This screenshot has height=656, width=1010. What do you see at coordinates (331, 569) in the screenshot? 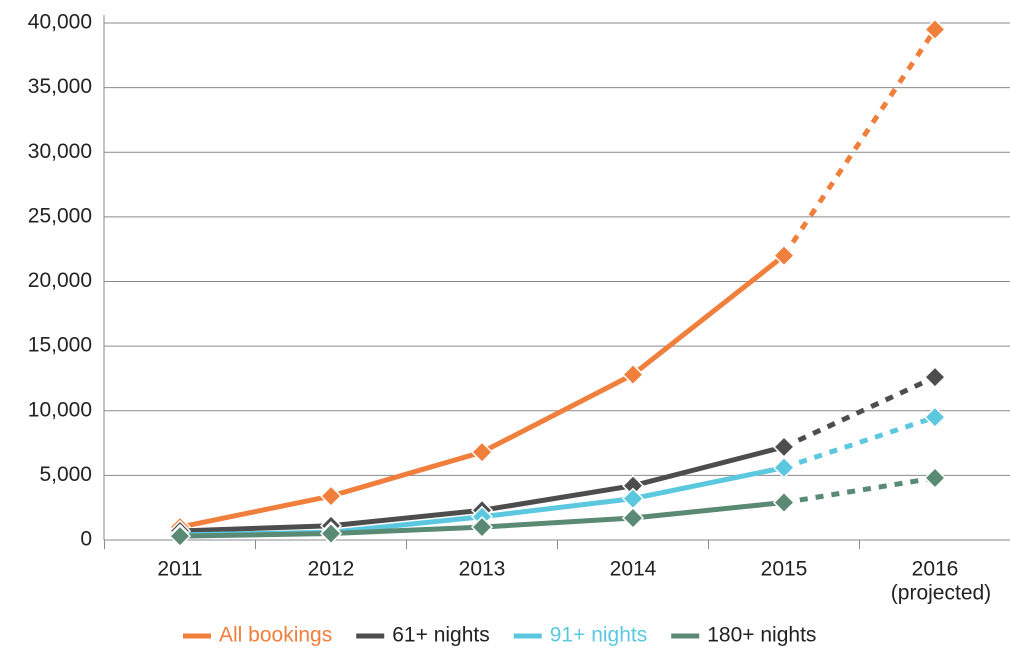
I see `x-tick-label: 2012` at bounding box center [331, 569].